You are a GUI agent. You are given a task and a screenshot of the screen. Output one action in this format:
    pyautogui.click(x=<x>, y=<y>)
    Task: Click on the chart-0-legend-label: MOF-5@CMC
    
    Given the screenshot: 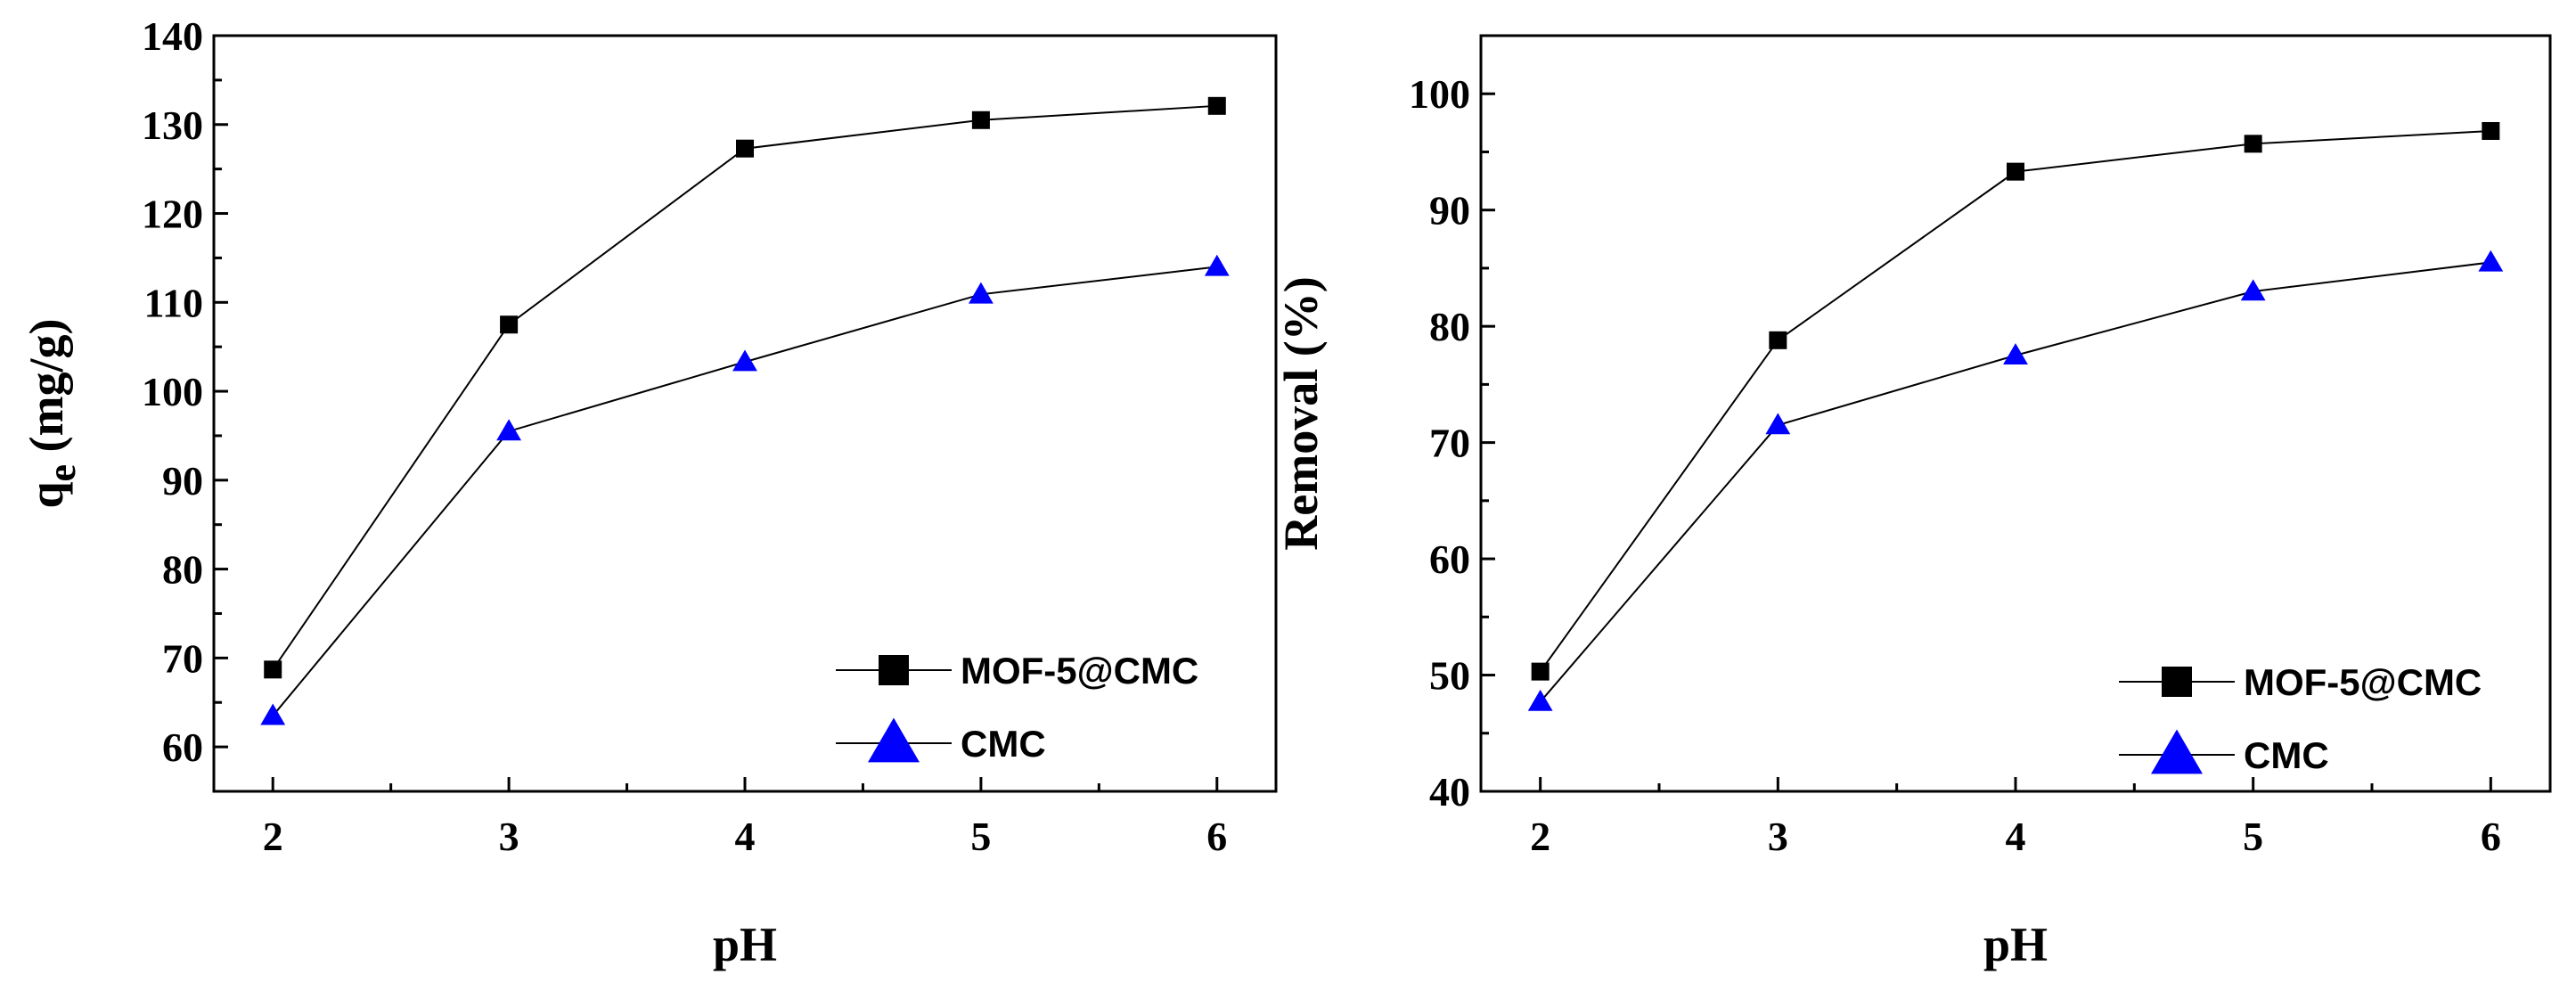 What is the action you would take?
    pyautogui.click(x=1079, y=671)
    